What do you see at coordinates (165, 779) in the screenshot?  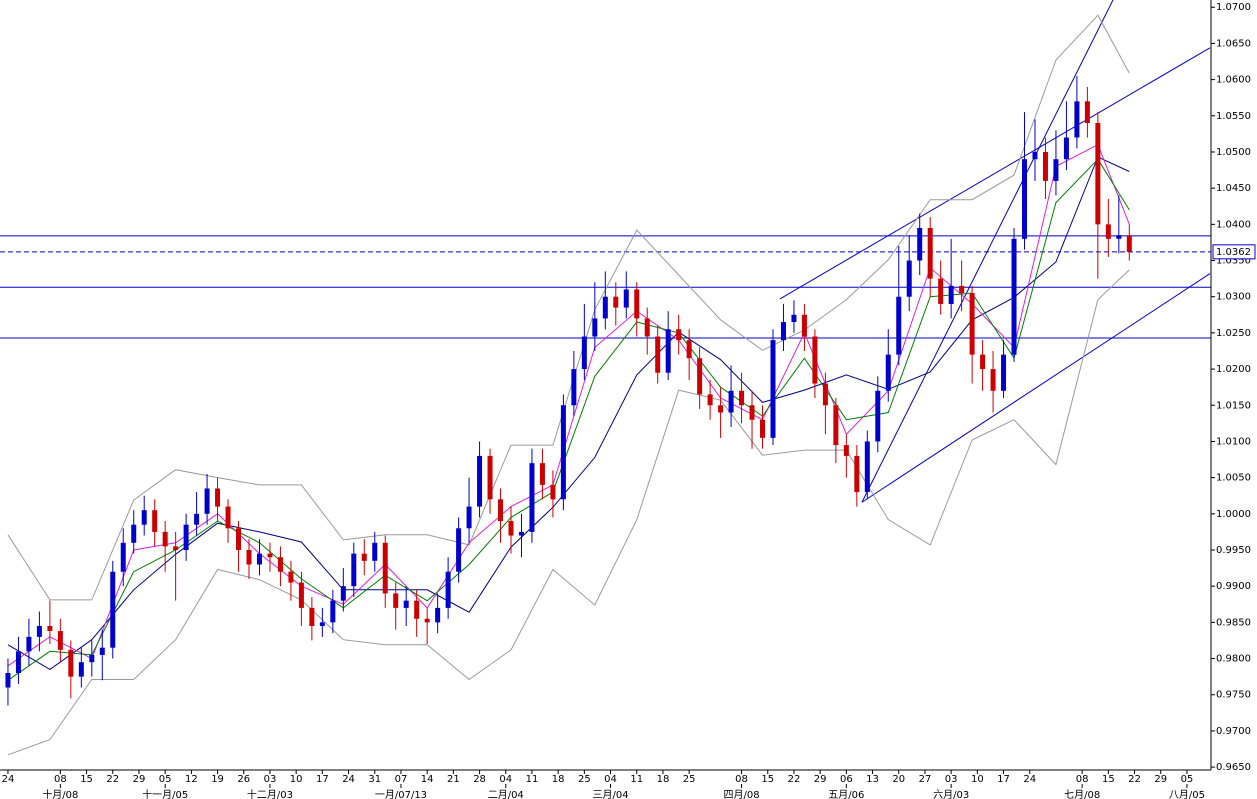 I see `x-tick-label: 05` at bounding box center [165, 779].